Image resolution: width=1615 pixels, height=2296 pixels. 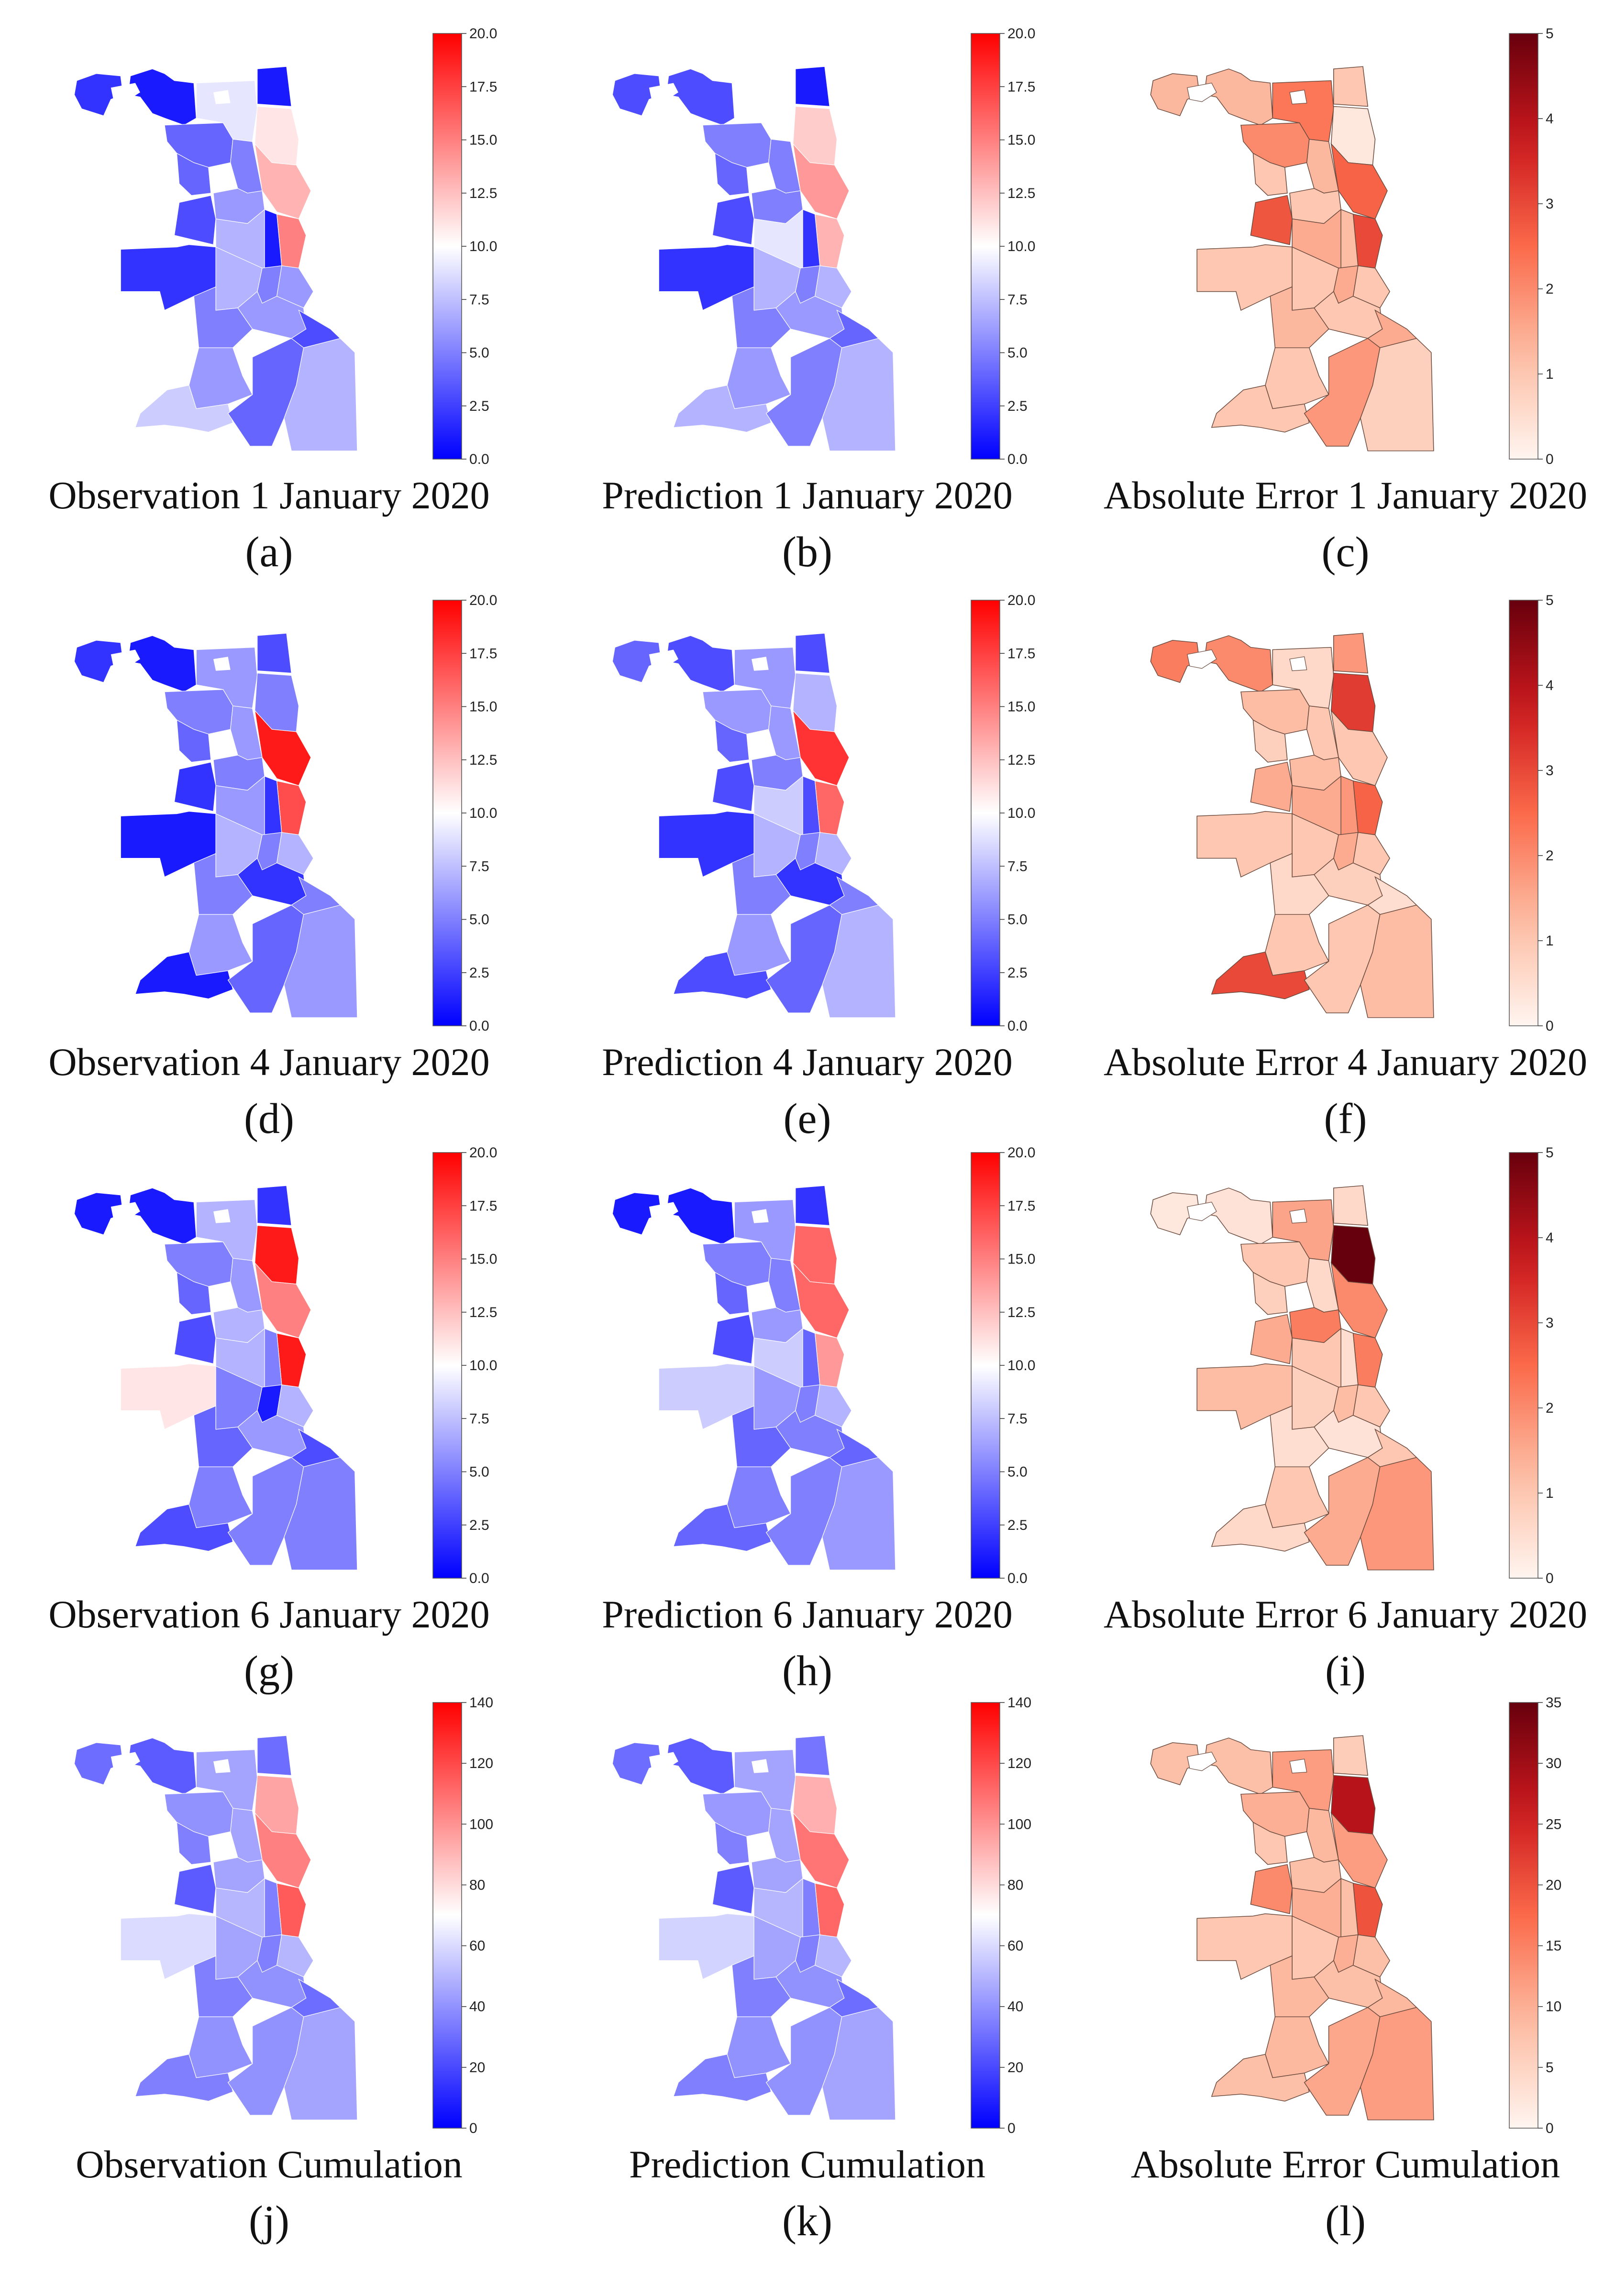 I want to click on colorbar-tick-label-g-1: 2.5, so click(x=479, y=1525).